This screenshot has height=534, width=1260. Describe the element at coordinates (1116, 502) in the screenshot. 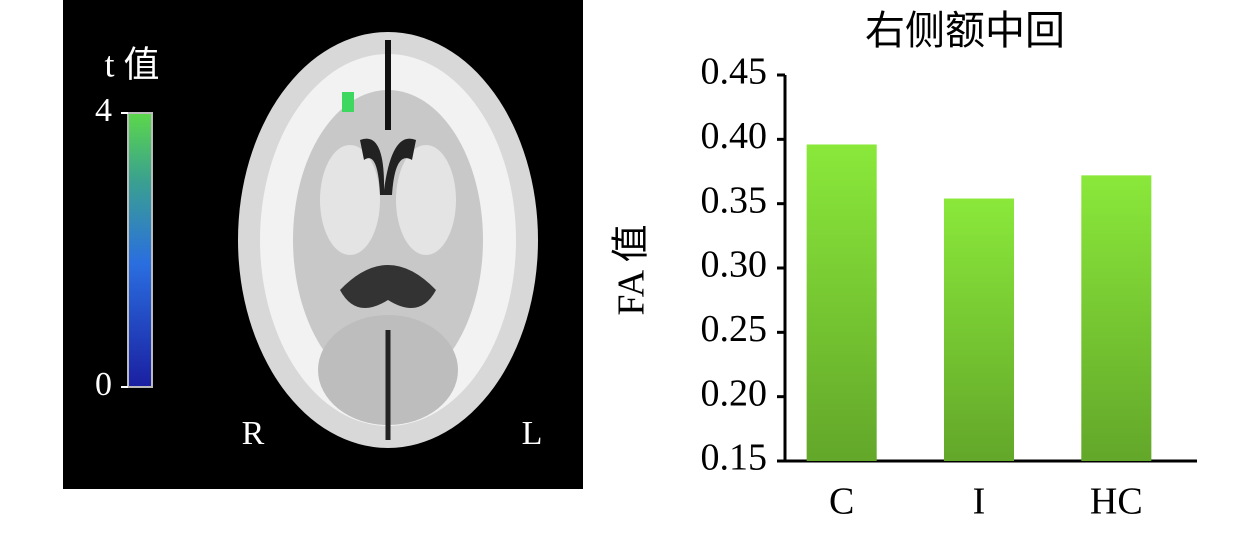

I see `x-tick-label: HC` at that location.